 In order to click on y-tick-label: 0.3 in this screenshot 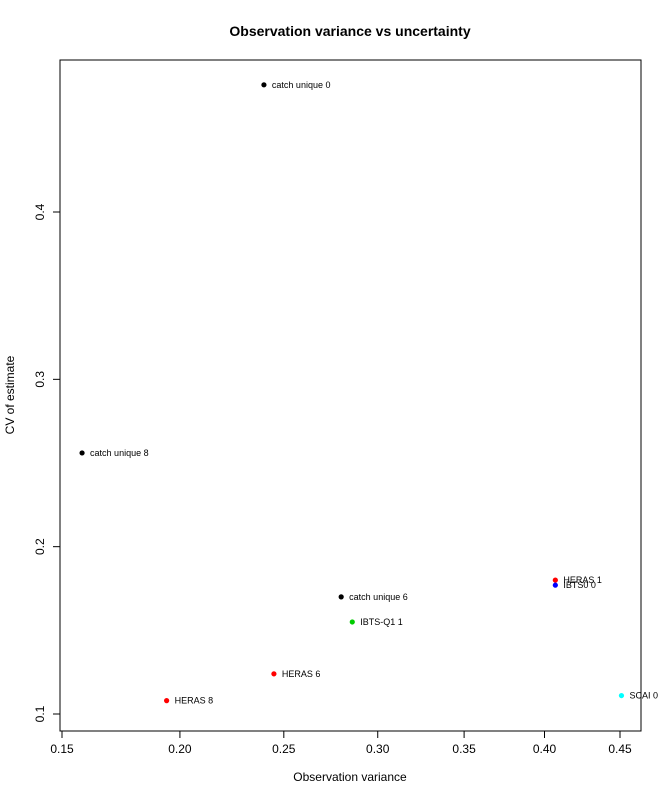, I will do `click(40, 379)`.